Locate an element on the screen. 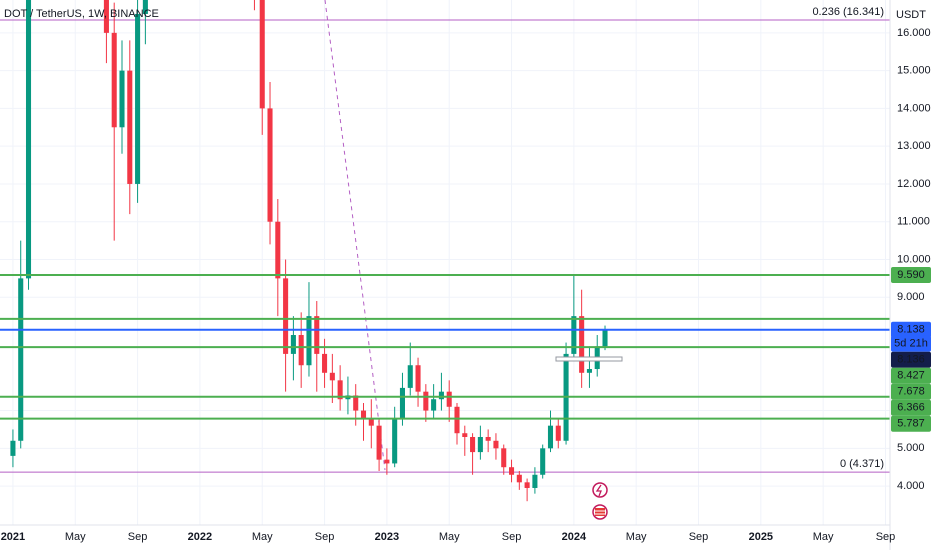 The image size is (932, 550). current-price-label: 8.138 is located at coordinates (911, 330).